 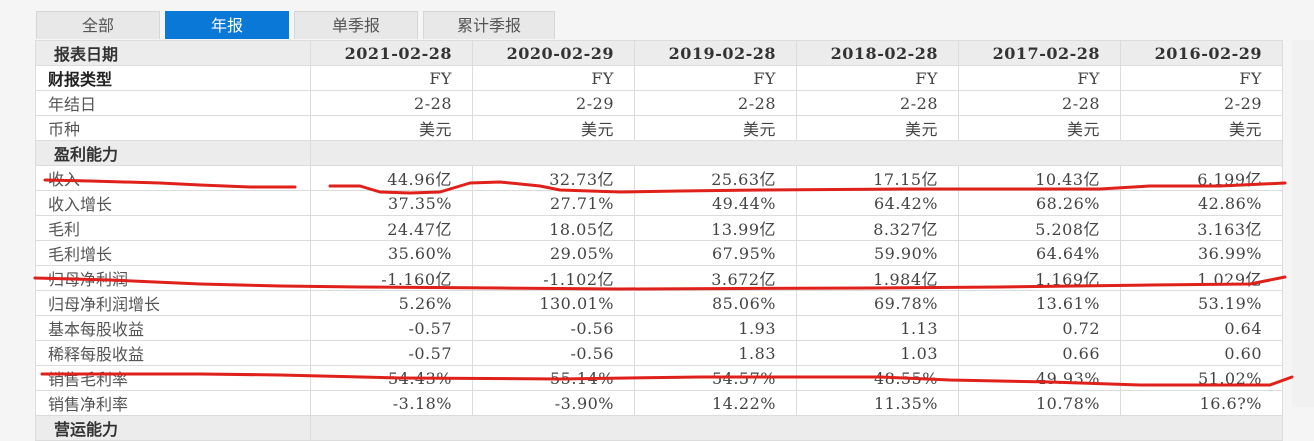 What do you see at coordinates (659, 153) in the screenshot?
I see `section-header-profitability: 盈利能力` at bounding box center [659, 153].